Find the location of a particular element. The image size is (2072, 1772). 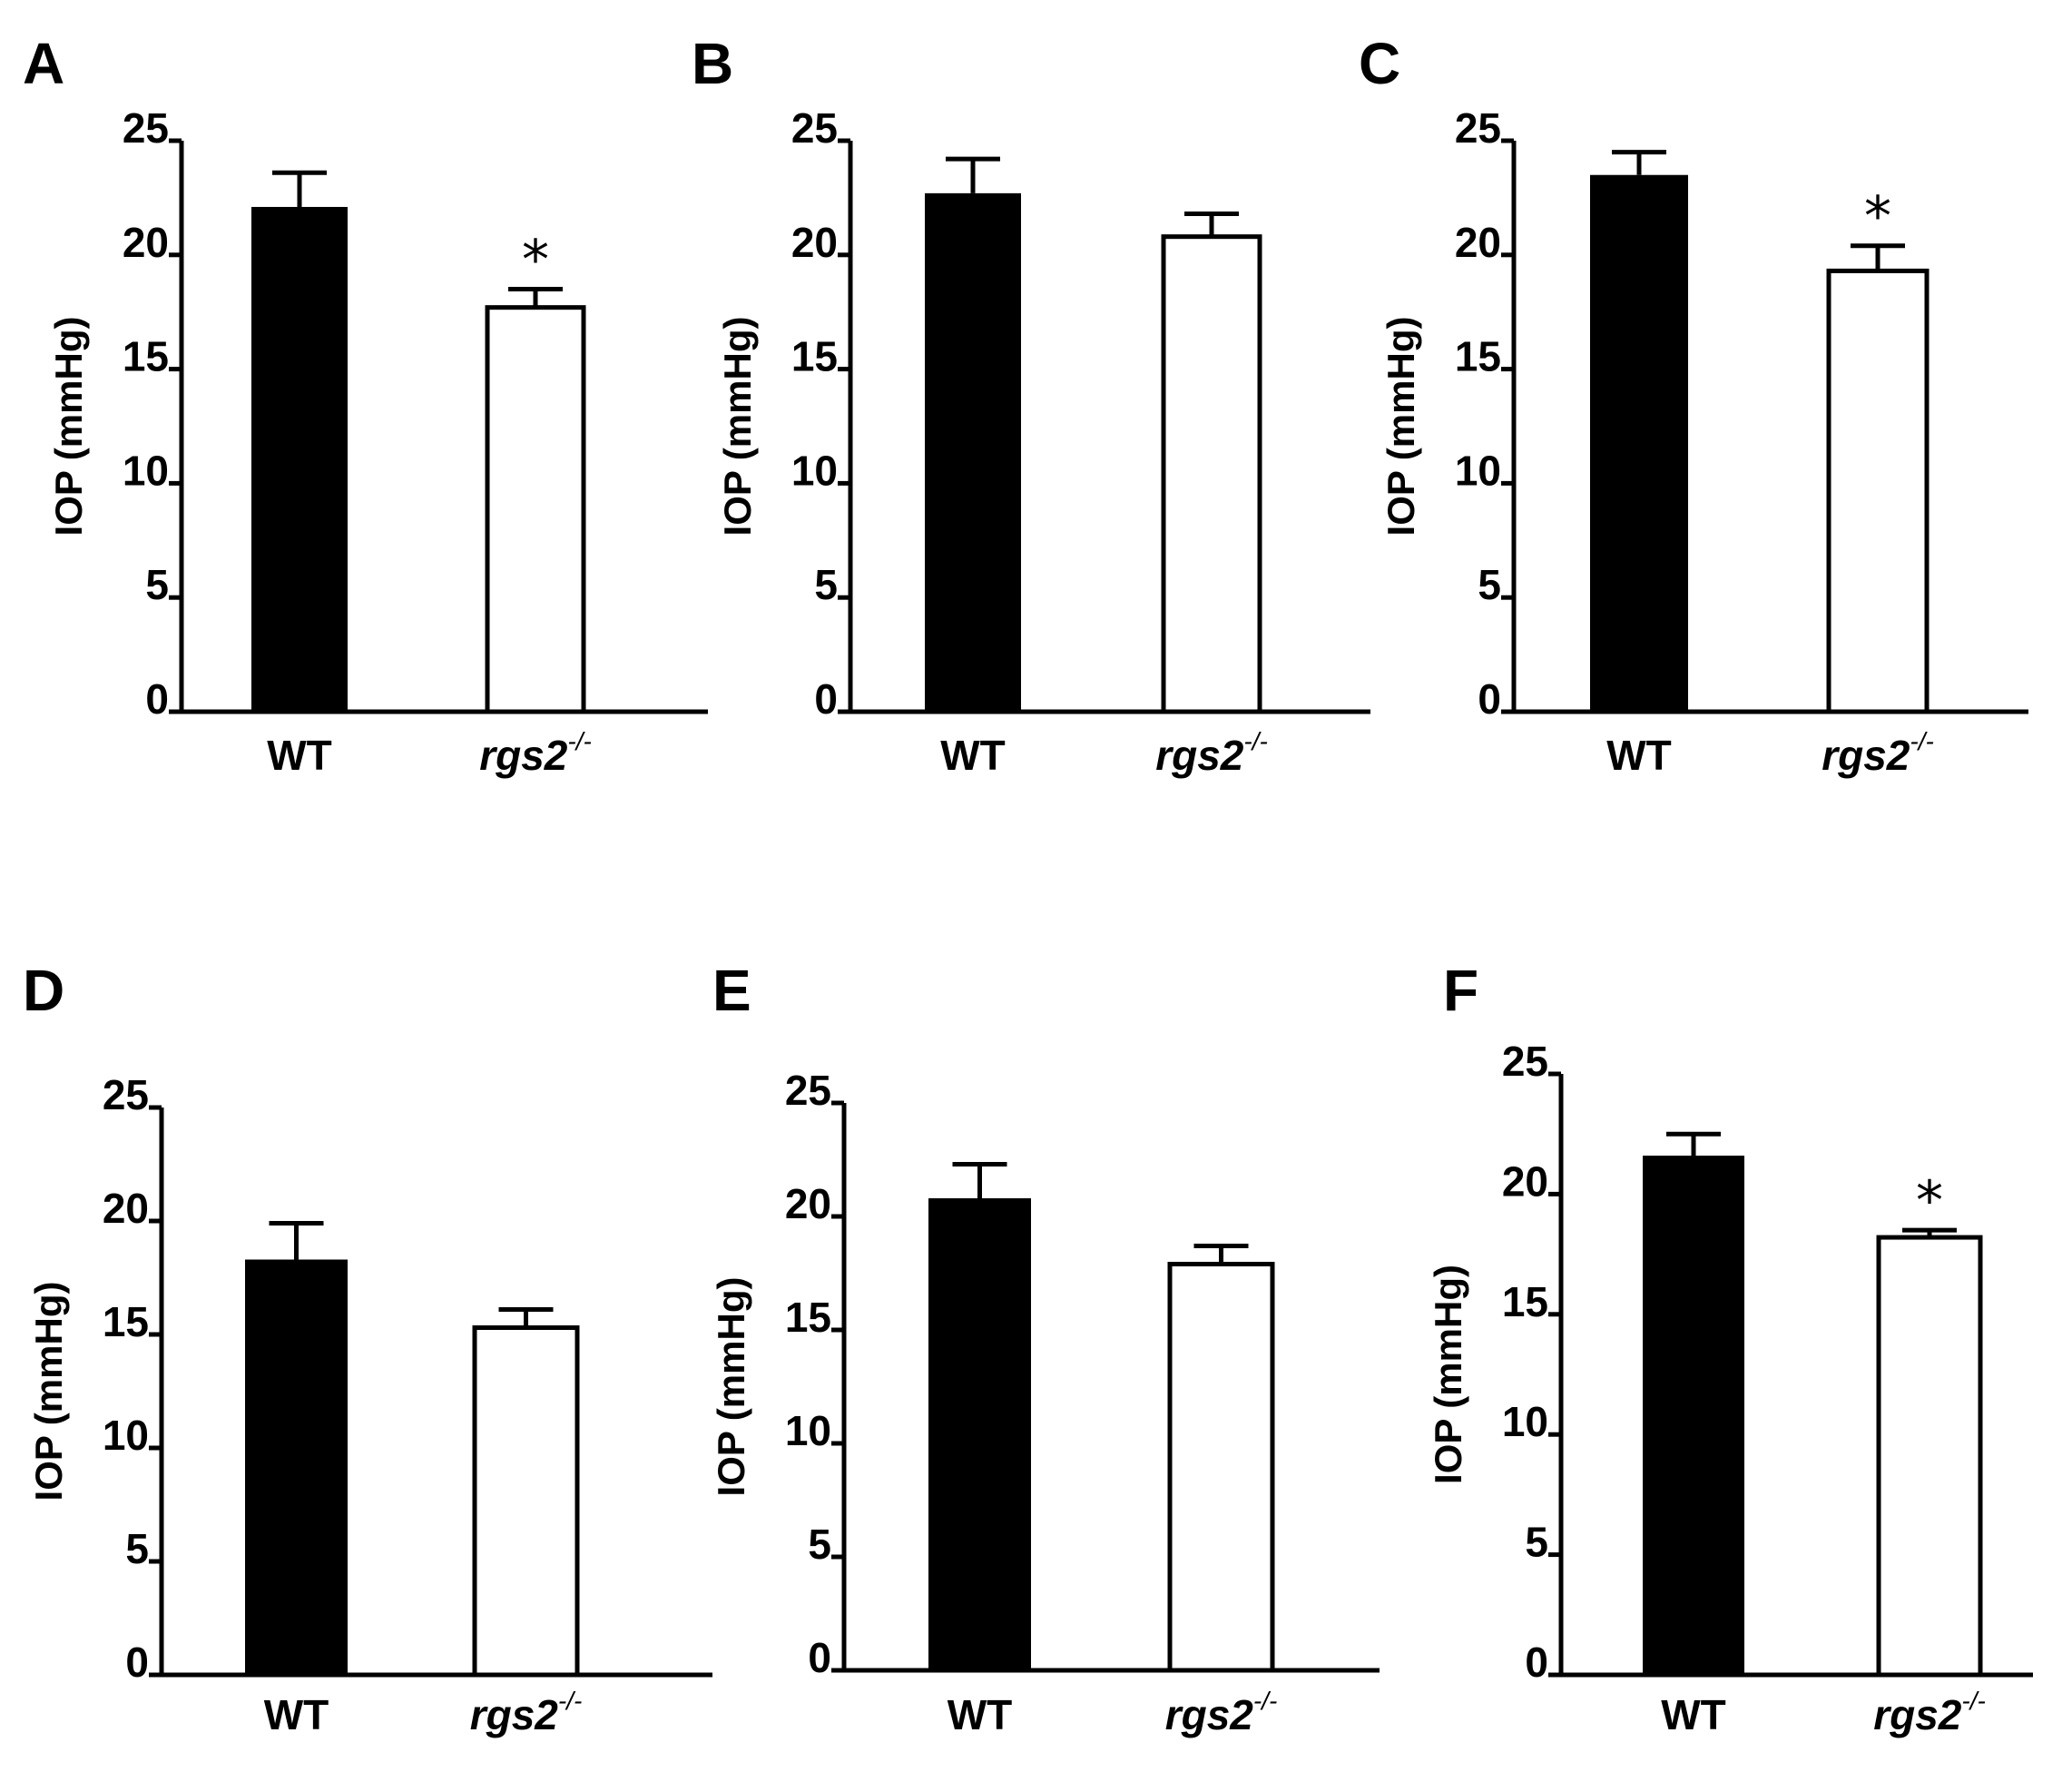

panel-label-C: C is located at coordinates (1379, 64).